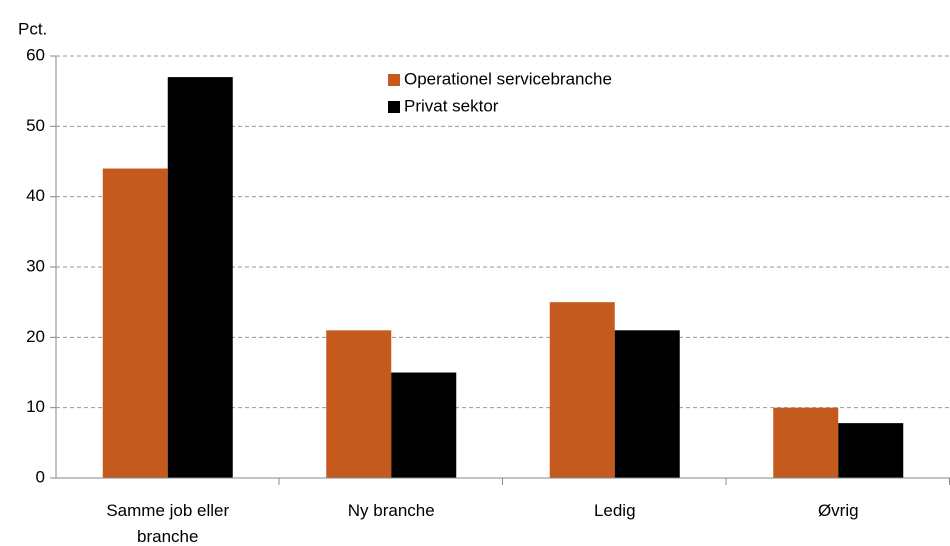 The image size is (950, 546). Describe the element at coordinates (35, 54) in the screenshot. I see `y-tick-label: 60` at that location.